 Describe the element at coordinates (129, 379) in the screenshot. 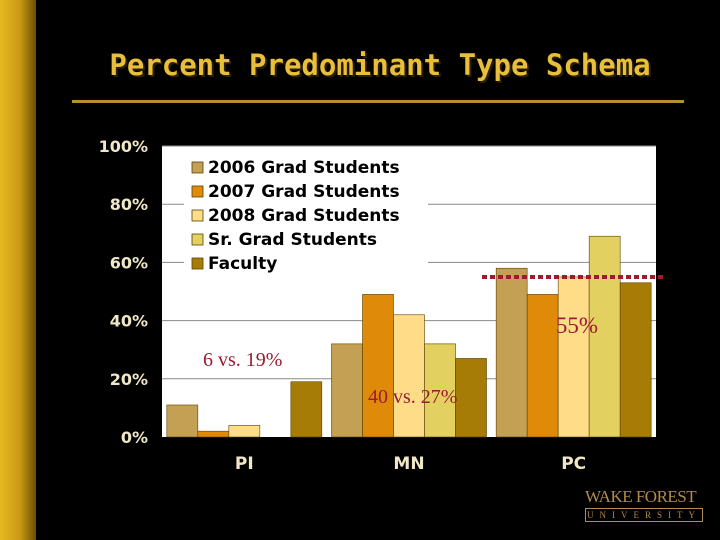

I see `y-tick-label: 20%` at that location.